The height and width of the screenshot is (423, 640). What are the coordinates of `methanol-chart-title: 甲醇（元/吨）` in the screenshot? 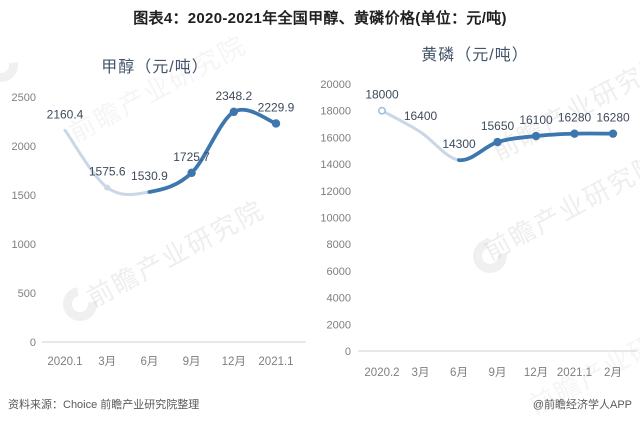 It's located at (155, 67).